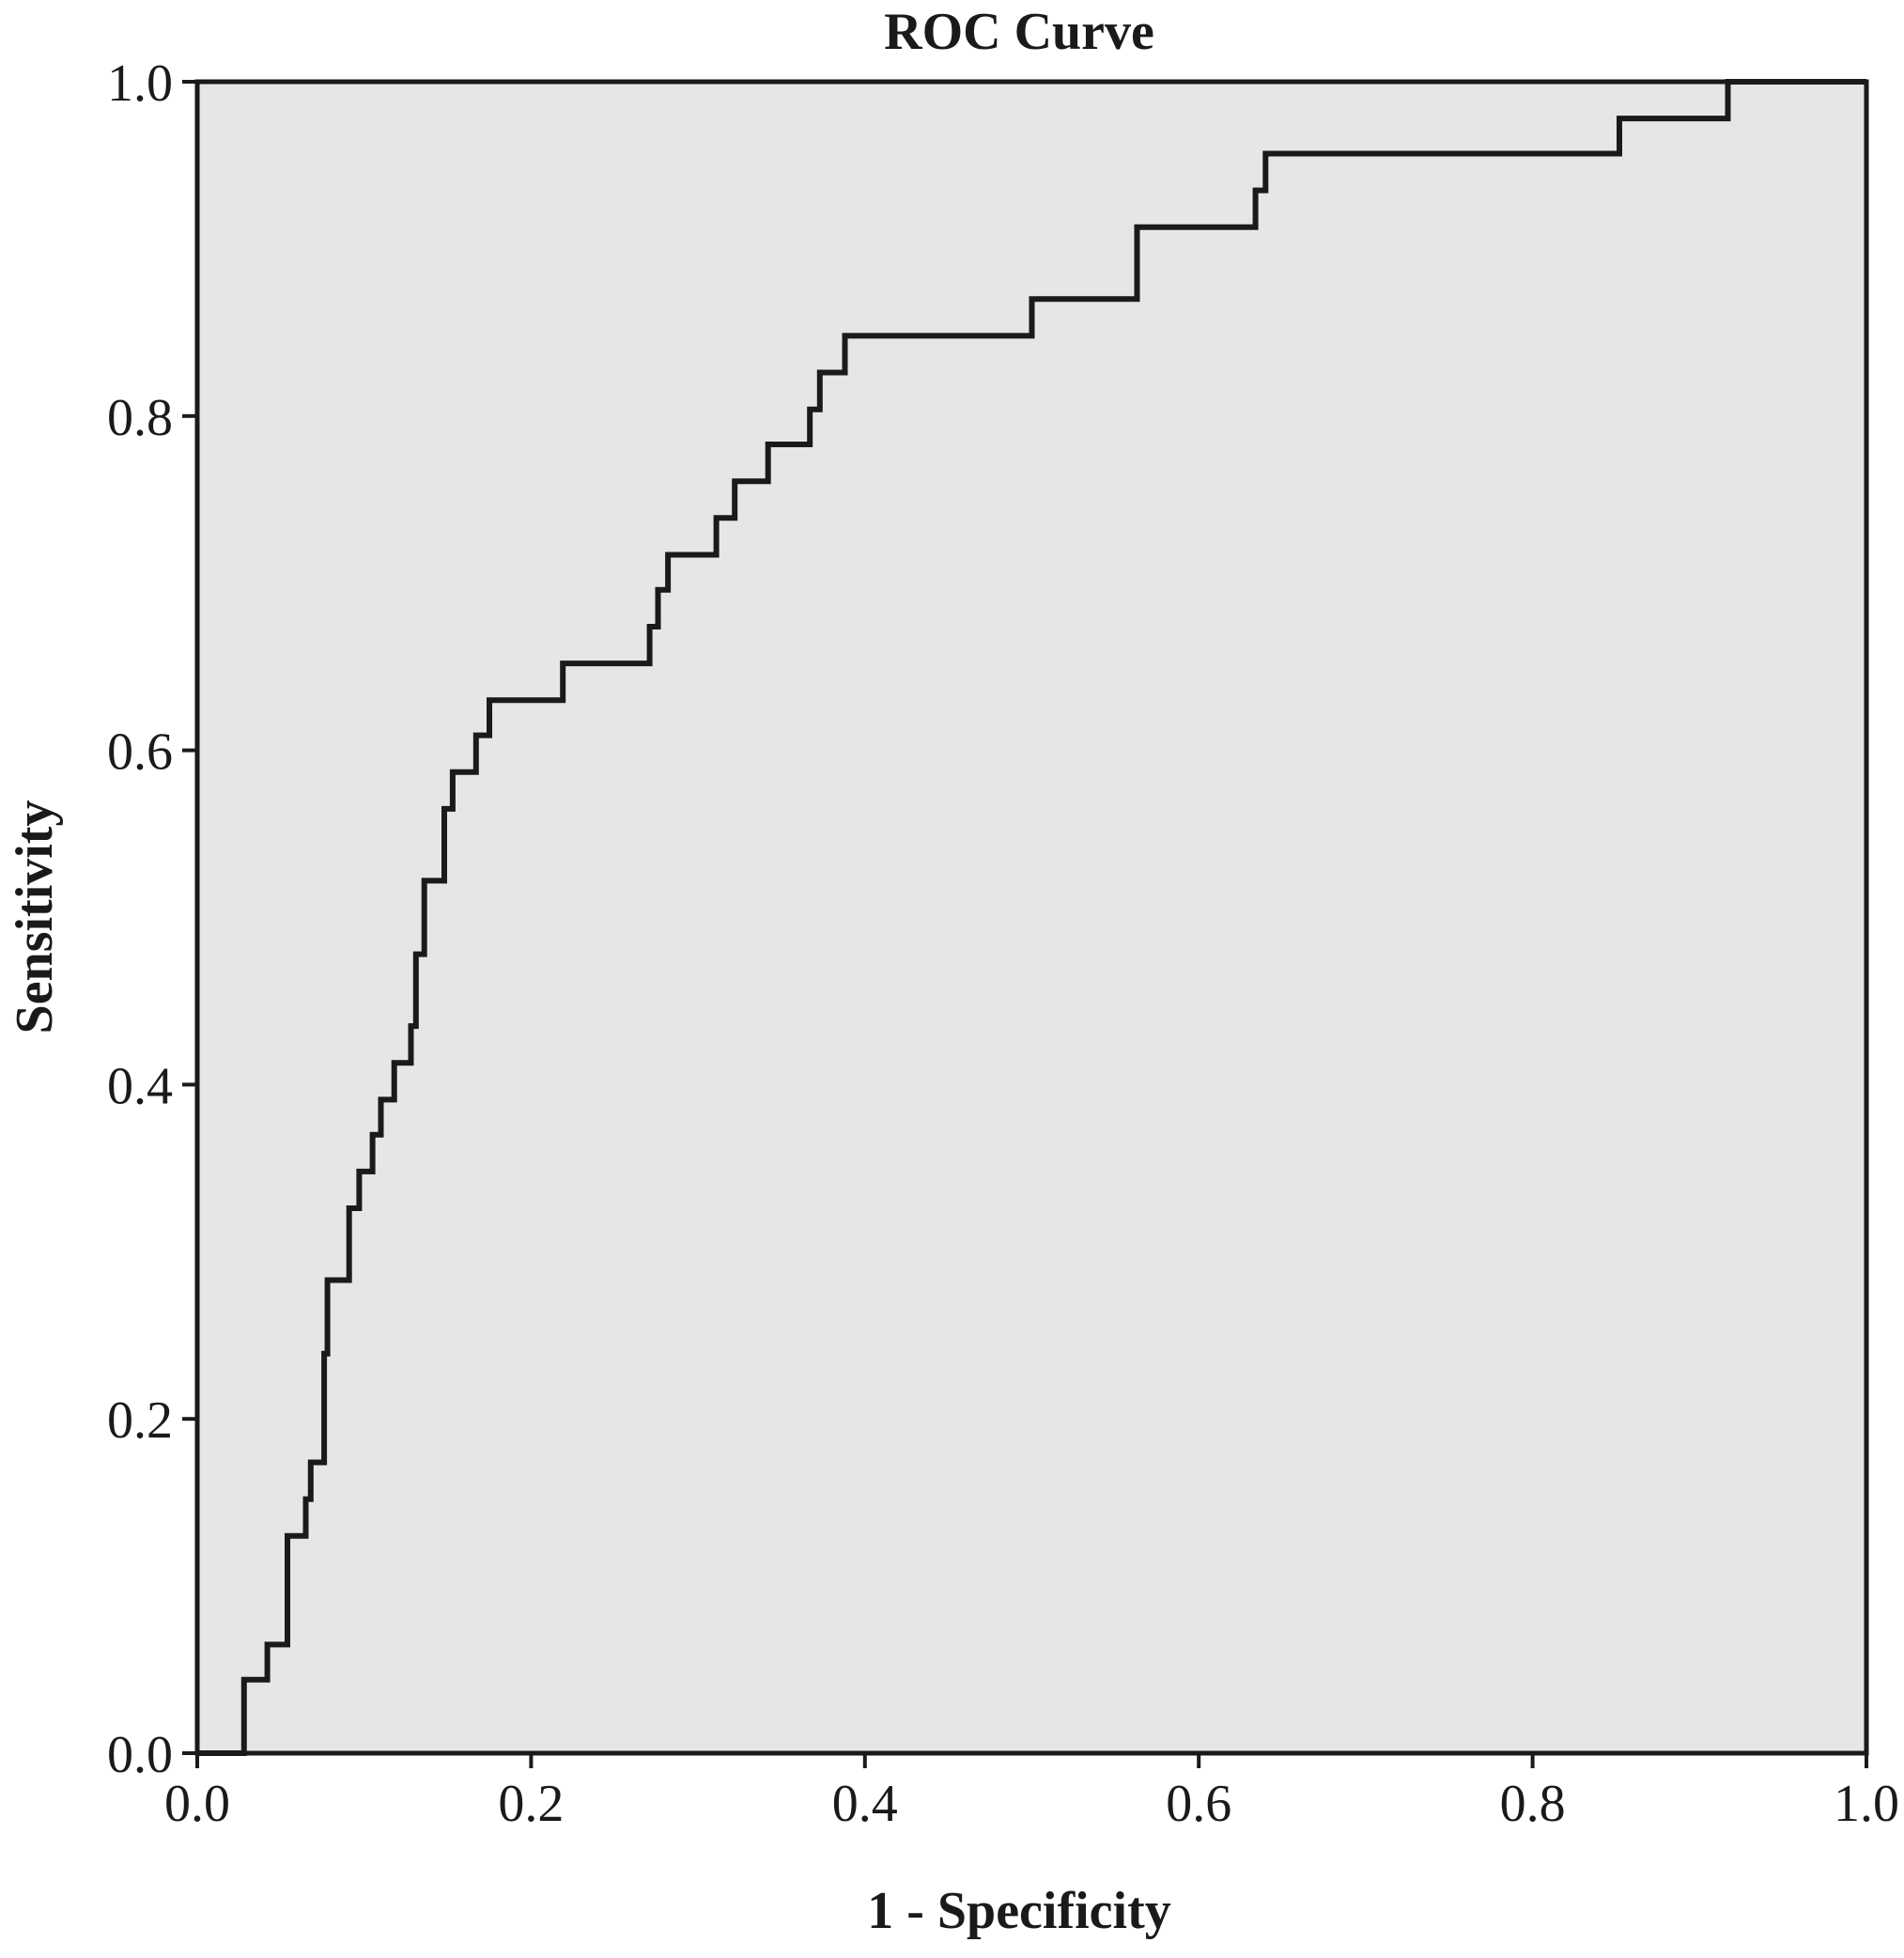 The image size is (1904, 1958). Describe the element at coordinates (1533, 1804) in the screenshot. I see `x-tick-label: 0.8` at that location.